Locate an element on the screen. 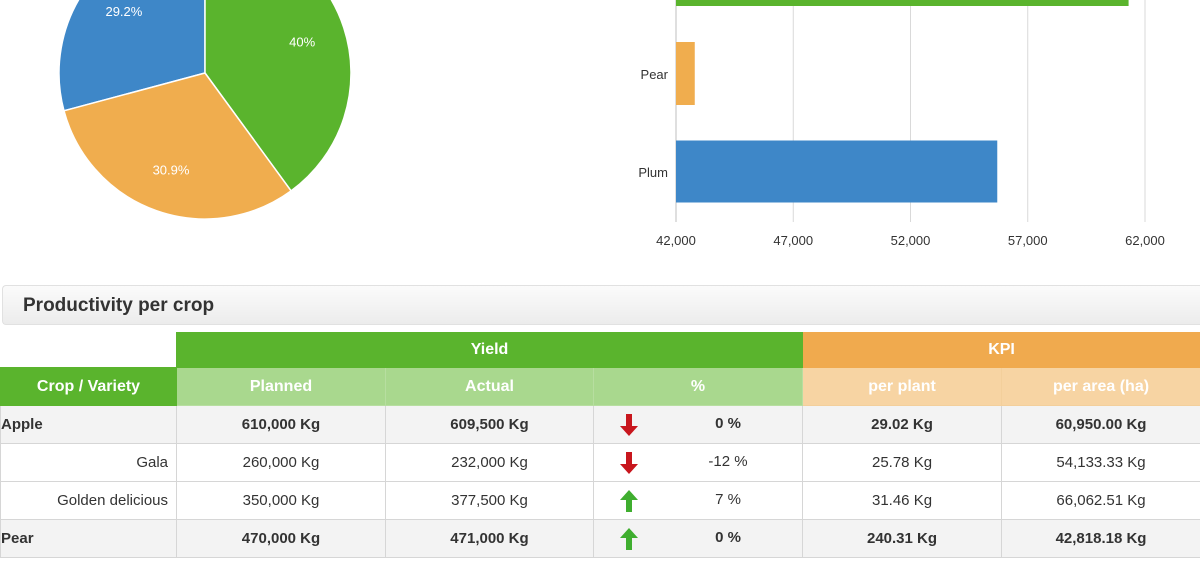 The width and height of the screenshot is (1200, 565). pie-chart: 29.2% 40% 30.9% is located at coordinates (205, 110).